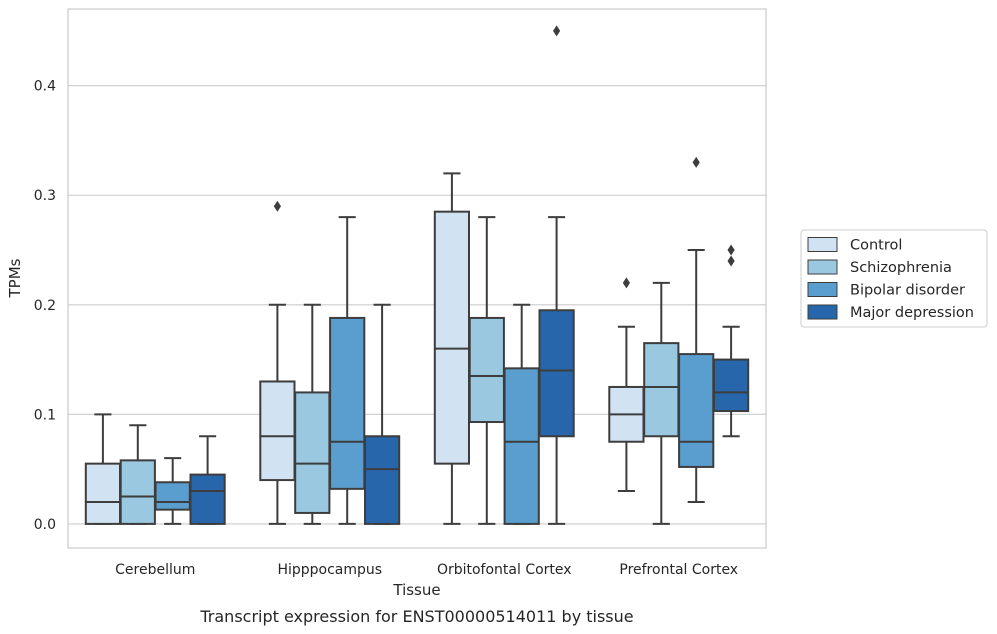  Describe the element at coordinates (329, 570) in the screenshot. I see `x-tick-label: Hipppocampus` at that location.